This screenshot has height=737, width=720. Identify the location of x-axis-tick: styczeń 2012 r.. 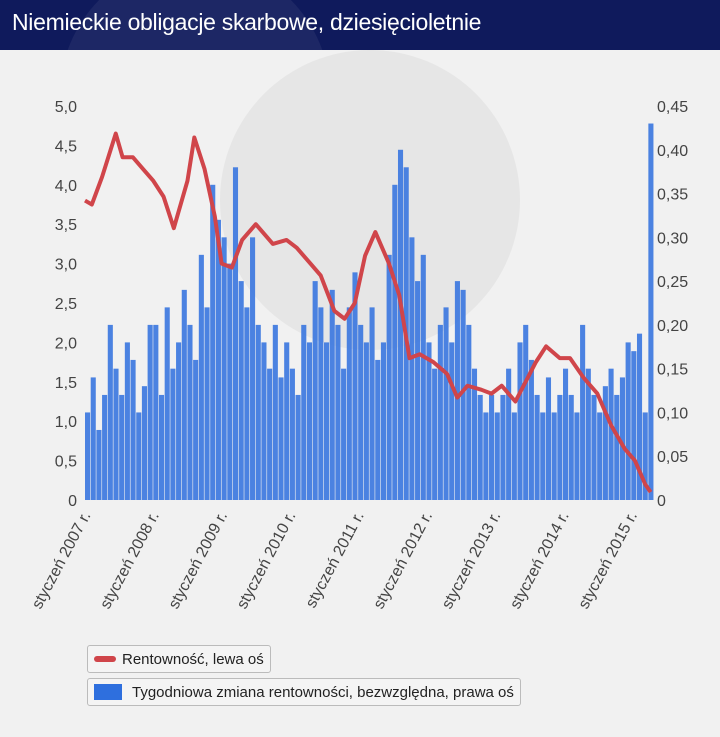
(404, 560).